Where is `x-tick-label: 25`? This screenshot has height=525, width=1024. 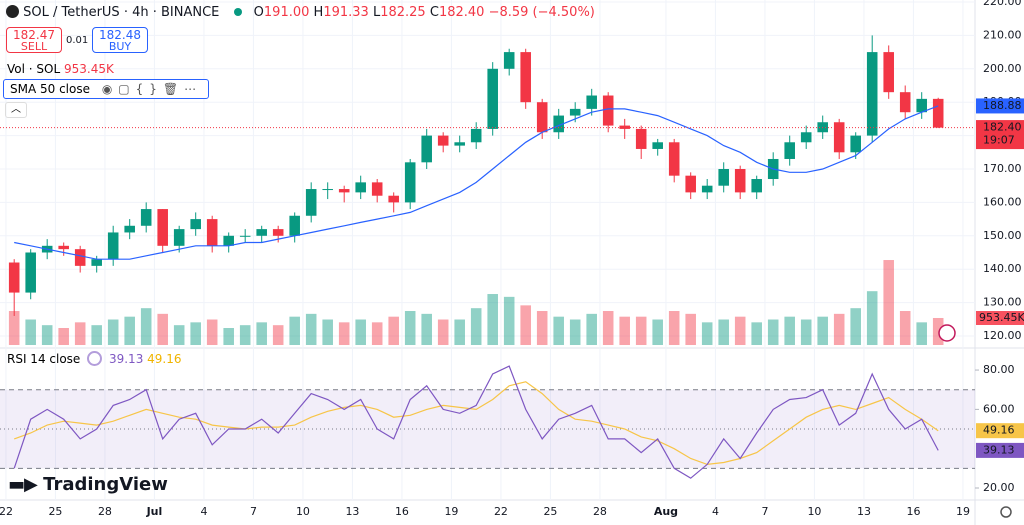
x-tick-label: 25 is located at coordinates (55, 511).